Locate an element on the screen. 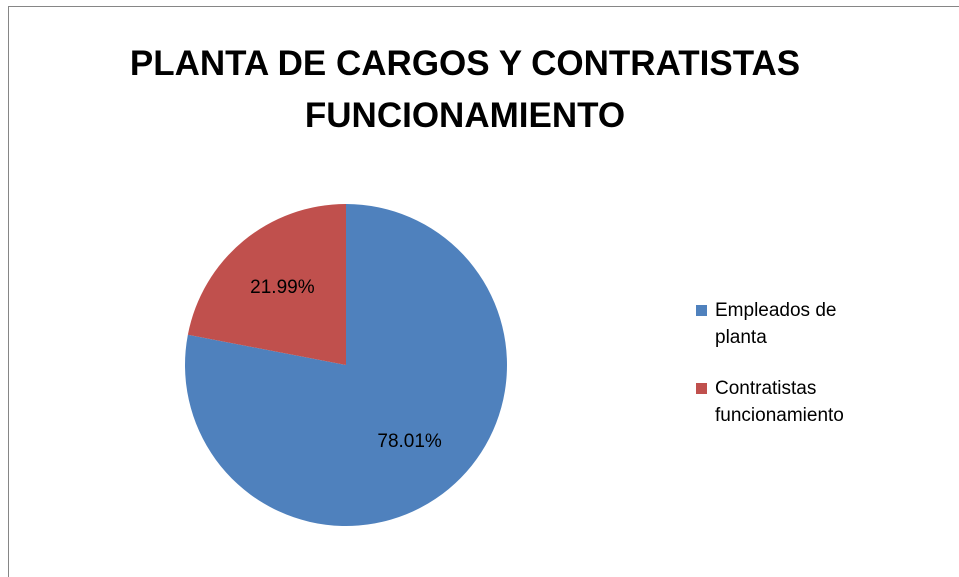  legend-label: Empleados de planta is located at coordinates (776, 324).